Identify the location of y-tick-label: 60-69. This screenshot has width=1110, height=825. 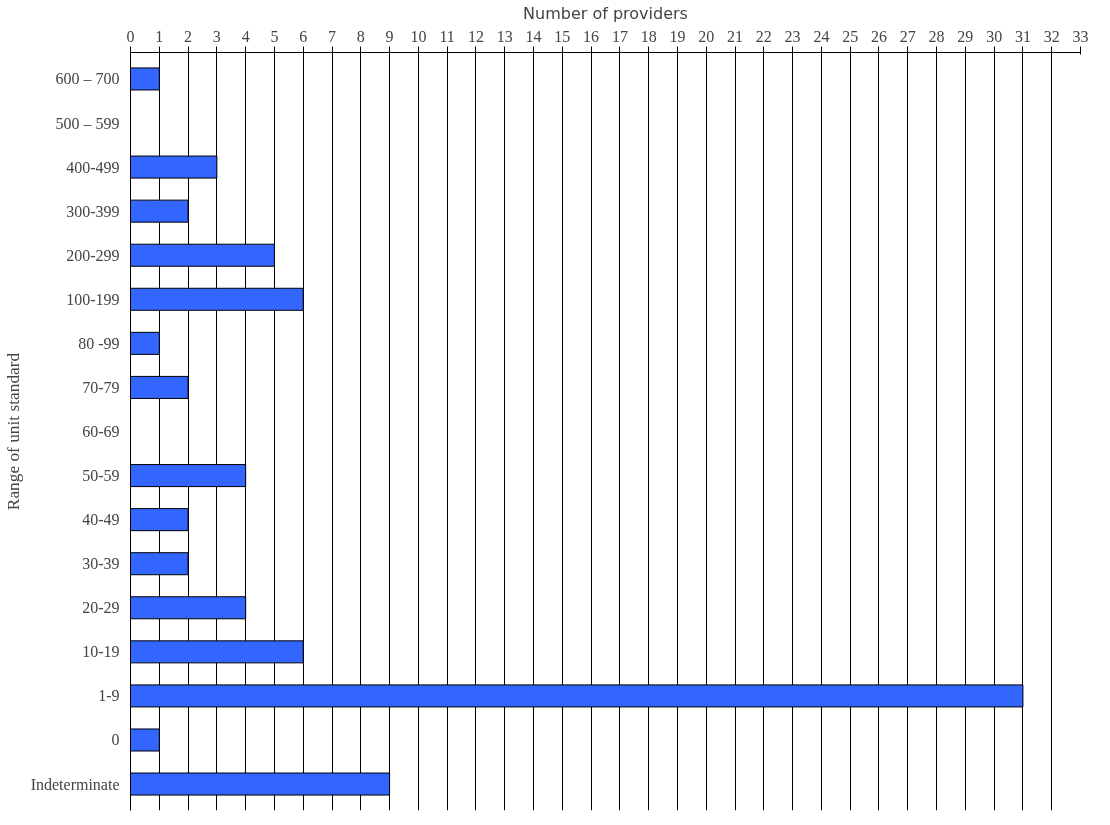
(101, 431).